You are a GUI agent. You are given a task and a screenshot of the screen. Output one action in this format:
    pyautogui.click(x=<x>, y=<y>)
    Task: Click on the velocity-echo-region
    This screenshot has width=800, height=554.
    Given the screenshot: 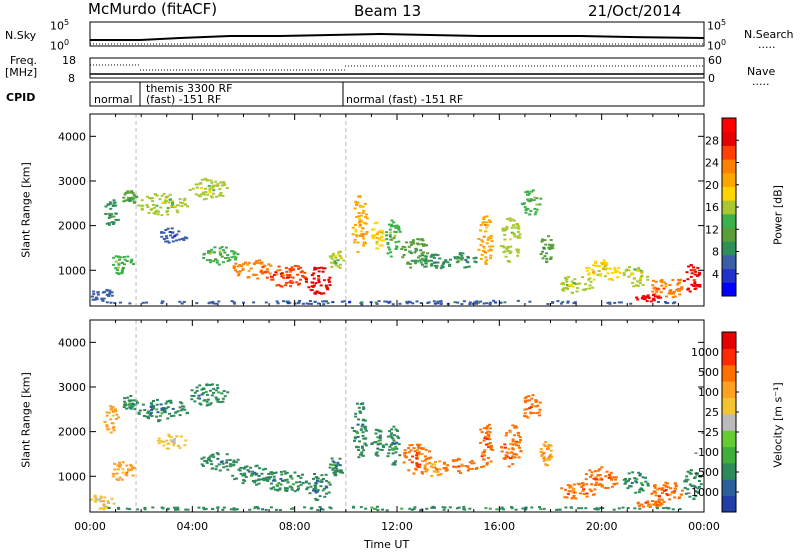 What is the action you would take?
    pyautogui.click(x=693, y=485)
    